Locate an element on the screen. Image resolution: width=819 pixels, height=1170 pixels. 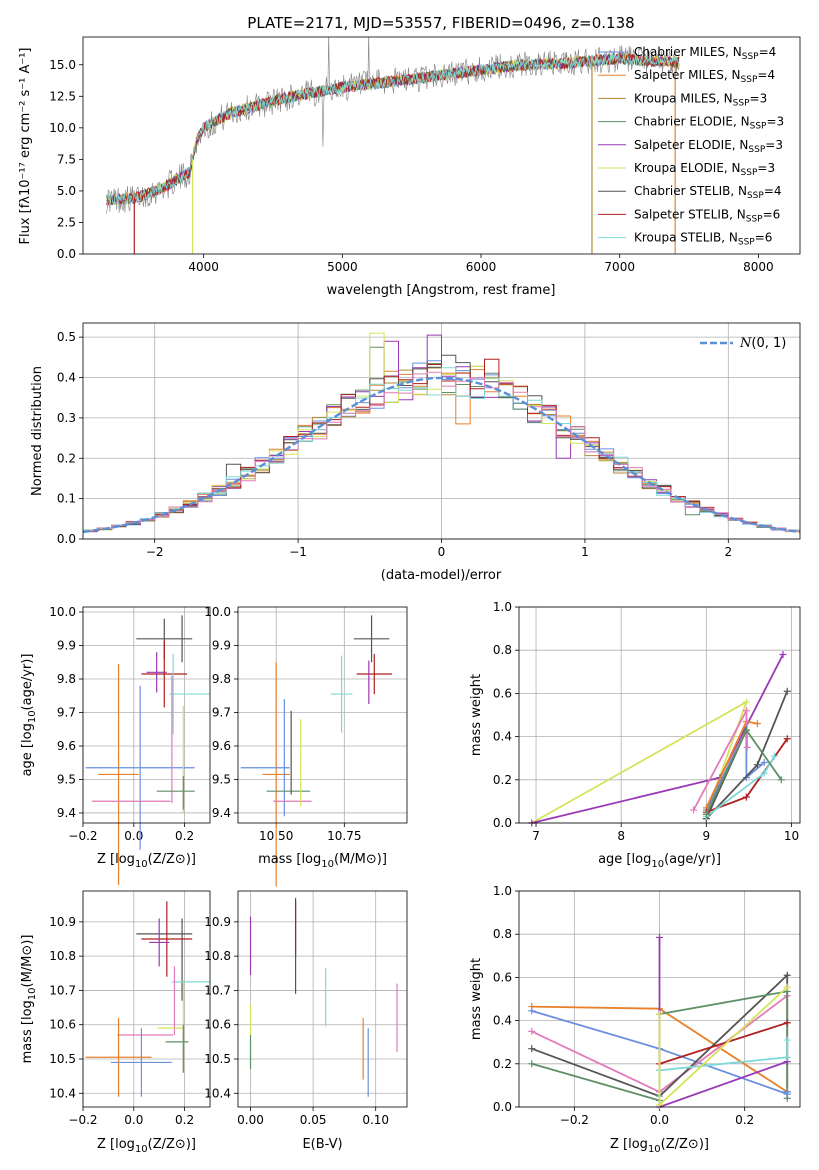
mass_vs_Z-grid is located at coordinates (146, 999).